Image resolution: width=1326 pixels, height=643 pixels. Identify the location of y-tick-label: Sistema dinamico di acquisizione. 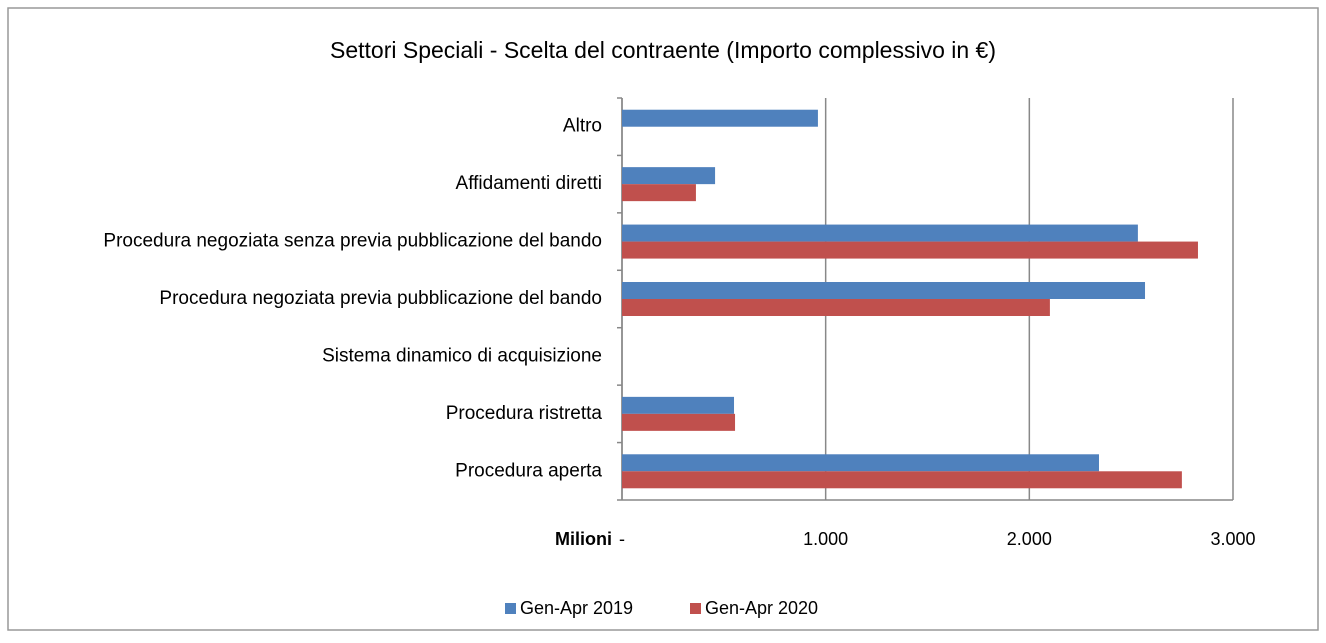
(462, 355).